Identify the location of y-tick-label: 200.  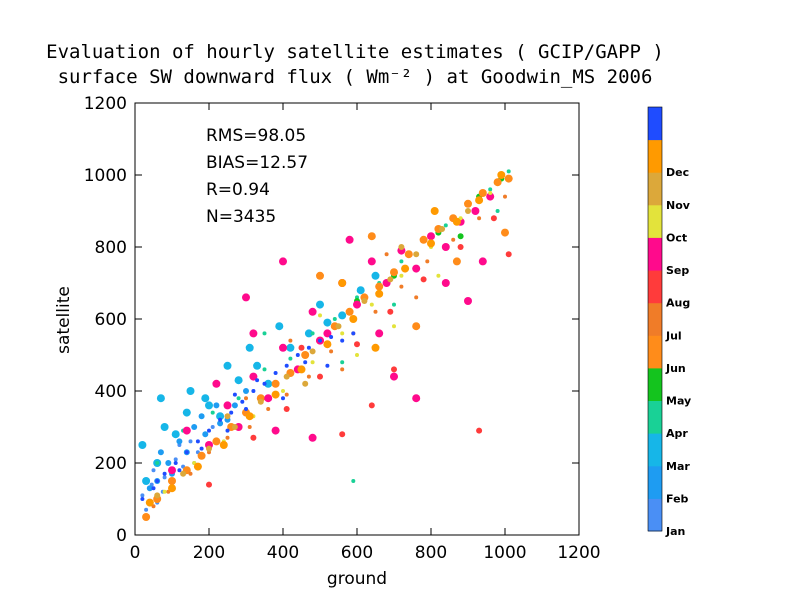
(111, 464).